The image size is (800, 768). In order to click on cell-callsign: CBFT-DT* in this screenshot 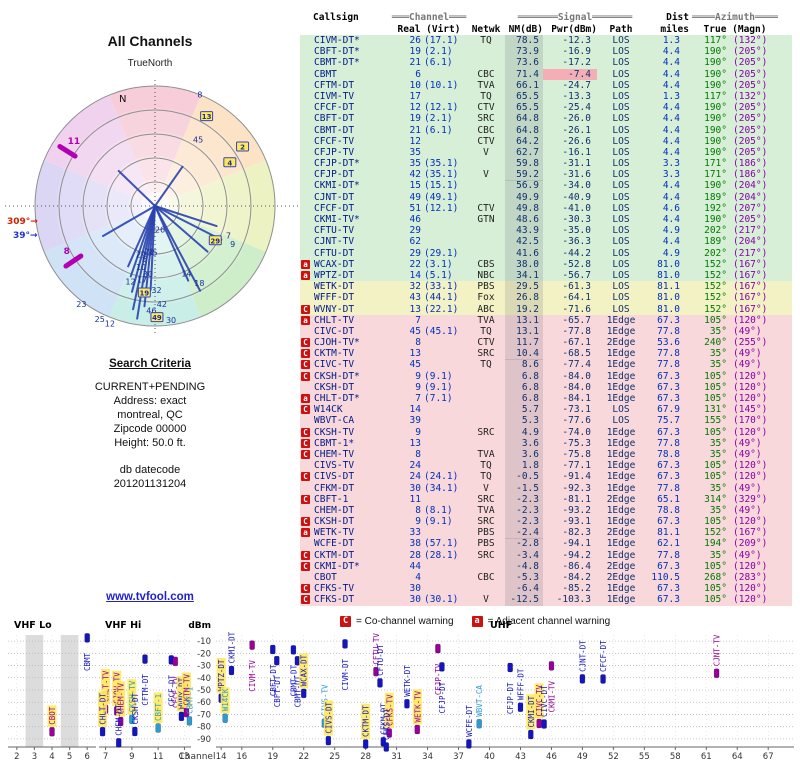, I will do `click(337, 52)`.